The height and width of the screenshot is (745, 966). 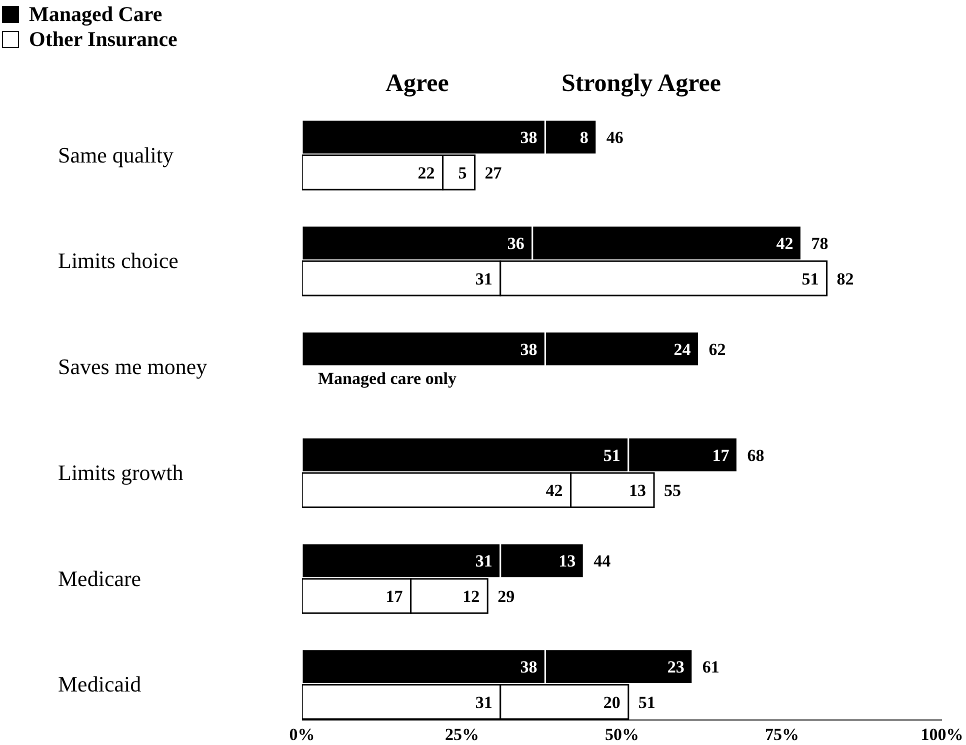 What do you see at coordinates (717, 349) in the screenshot?
I see `total-label: 62` at bounding box center [717, 349].